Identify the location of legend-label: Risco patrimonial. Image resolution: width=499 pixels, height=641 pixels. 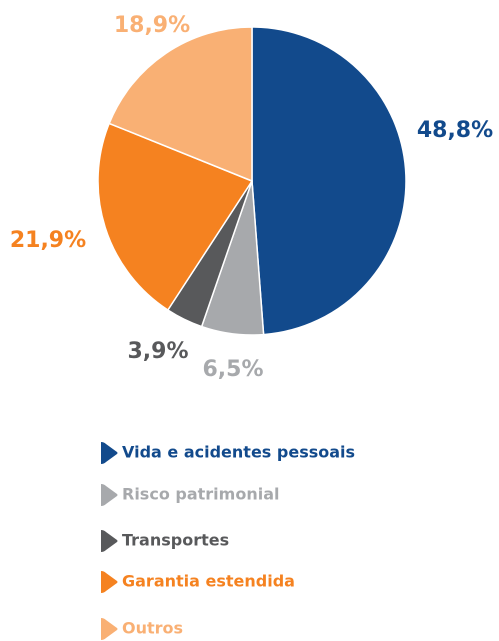
(200, 494).